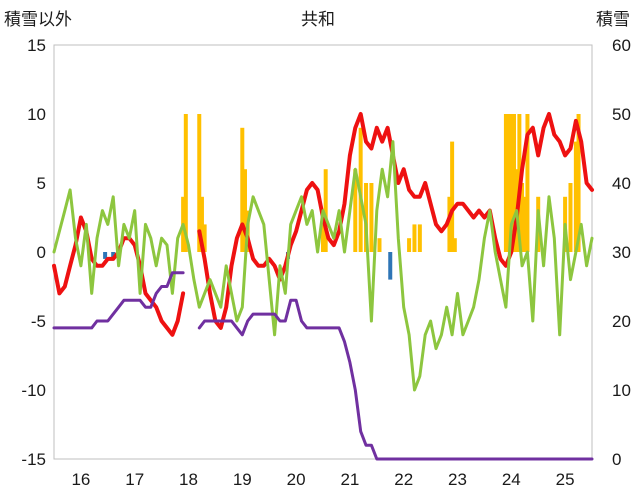  What do you see at coordinates (457, 479) in the screenshot?
I see `x-tick-label: 23` at bounding box center [457, 479].